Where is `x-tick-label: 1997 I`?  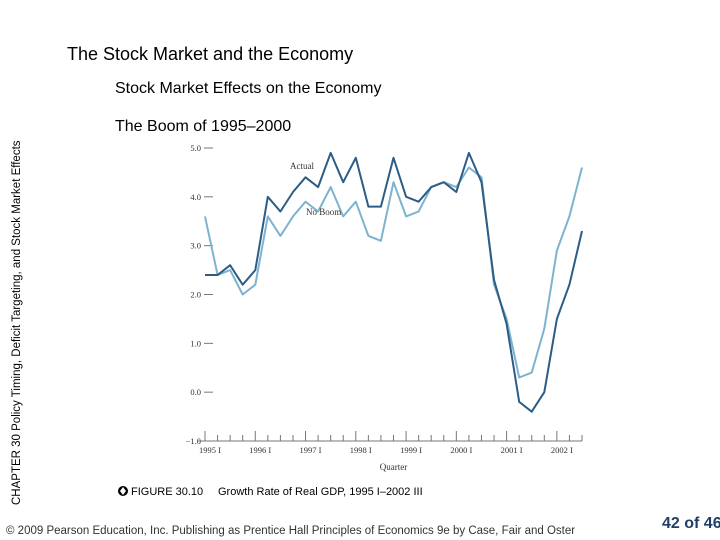 x-tick-label: 1997 I is located at coordinates (311, 450).